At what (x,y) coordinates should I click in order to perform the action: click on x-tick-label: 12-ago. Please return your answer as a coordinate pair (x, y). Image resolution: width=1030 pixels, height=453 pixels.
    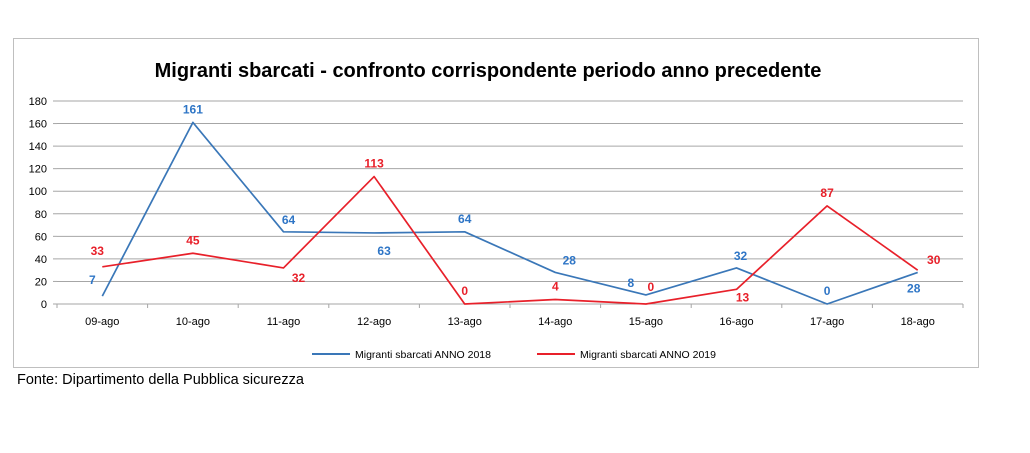
    Looking at the image, I should click on (374, 322).